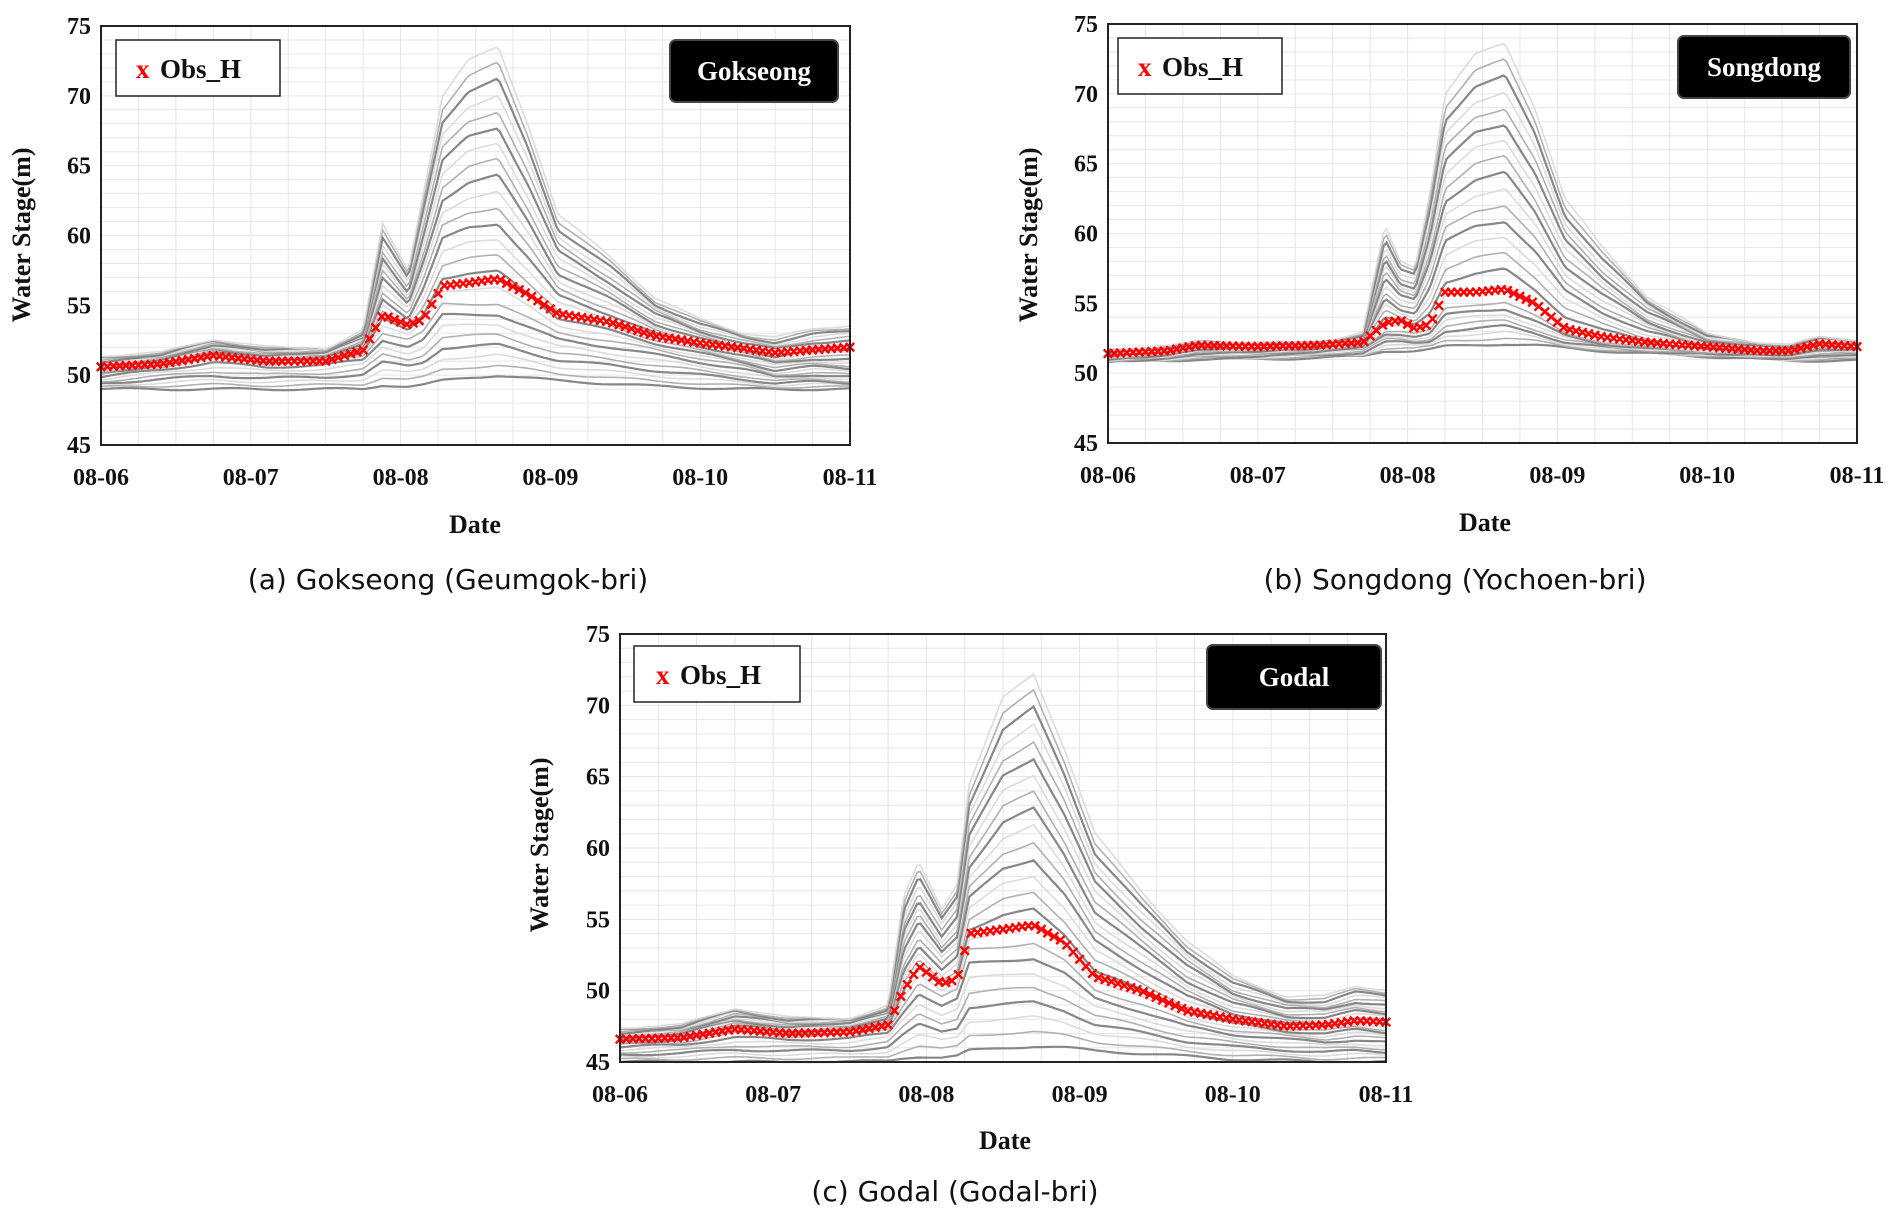  Describe the element at coordinates (954, 1191) in the screenshot. I see `panel-caption: (c) Godal (Godal-bri)` at that location.